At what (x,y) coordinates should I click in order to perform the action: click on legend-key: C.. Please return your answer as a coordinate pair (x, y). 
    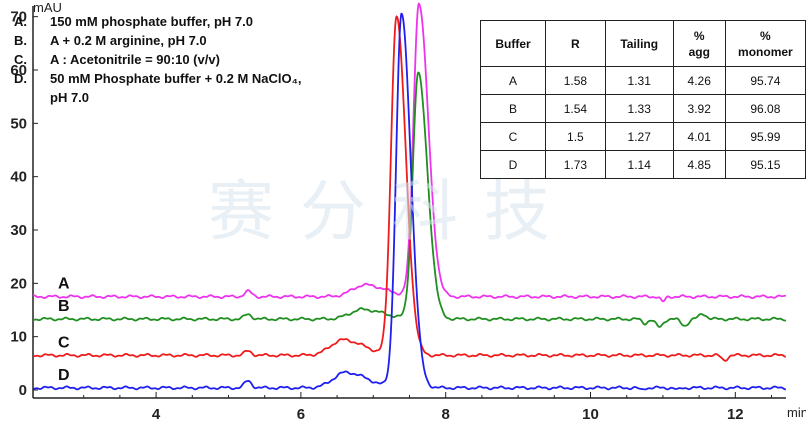
    Looking at the image, I should click on (20, 59).